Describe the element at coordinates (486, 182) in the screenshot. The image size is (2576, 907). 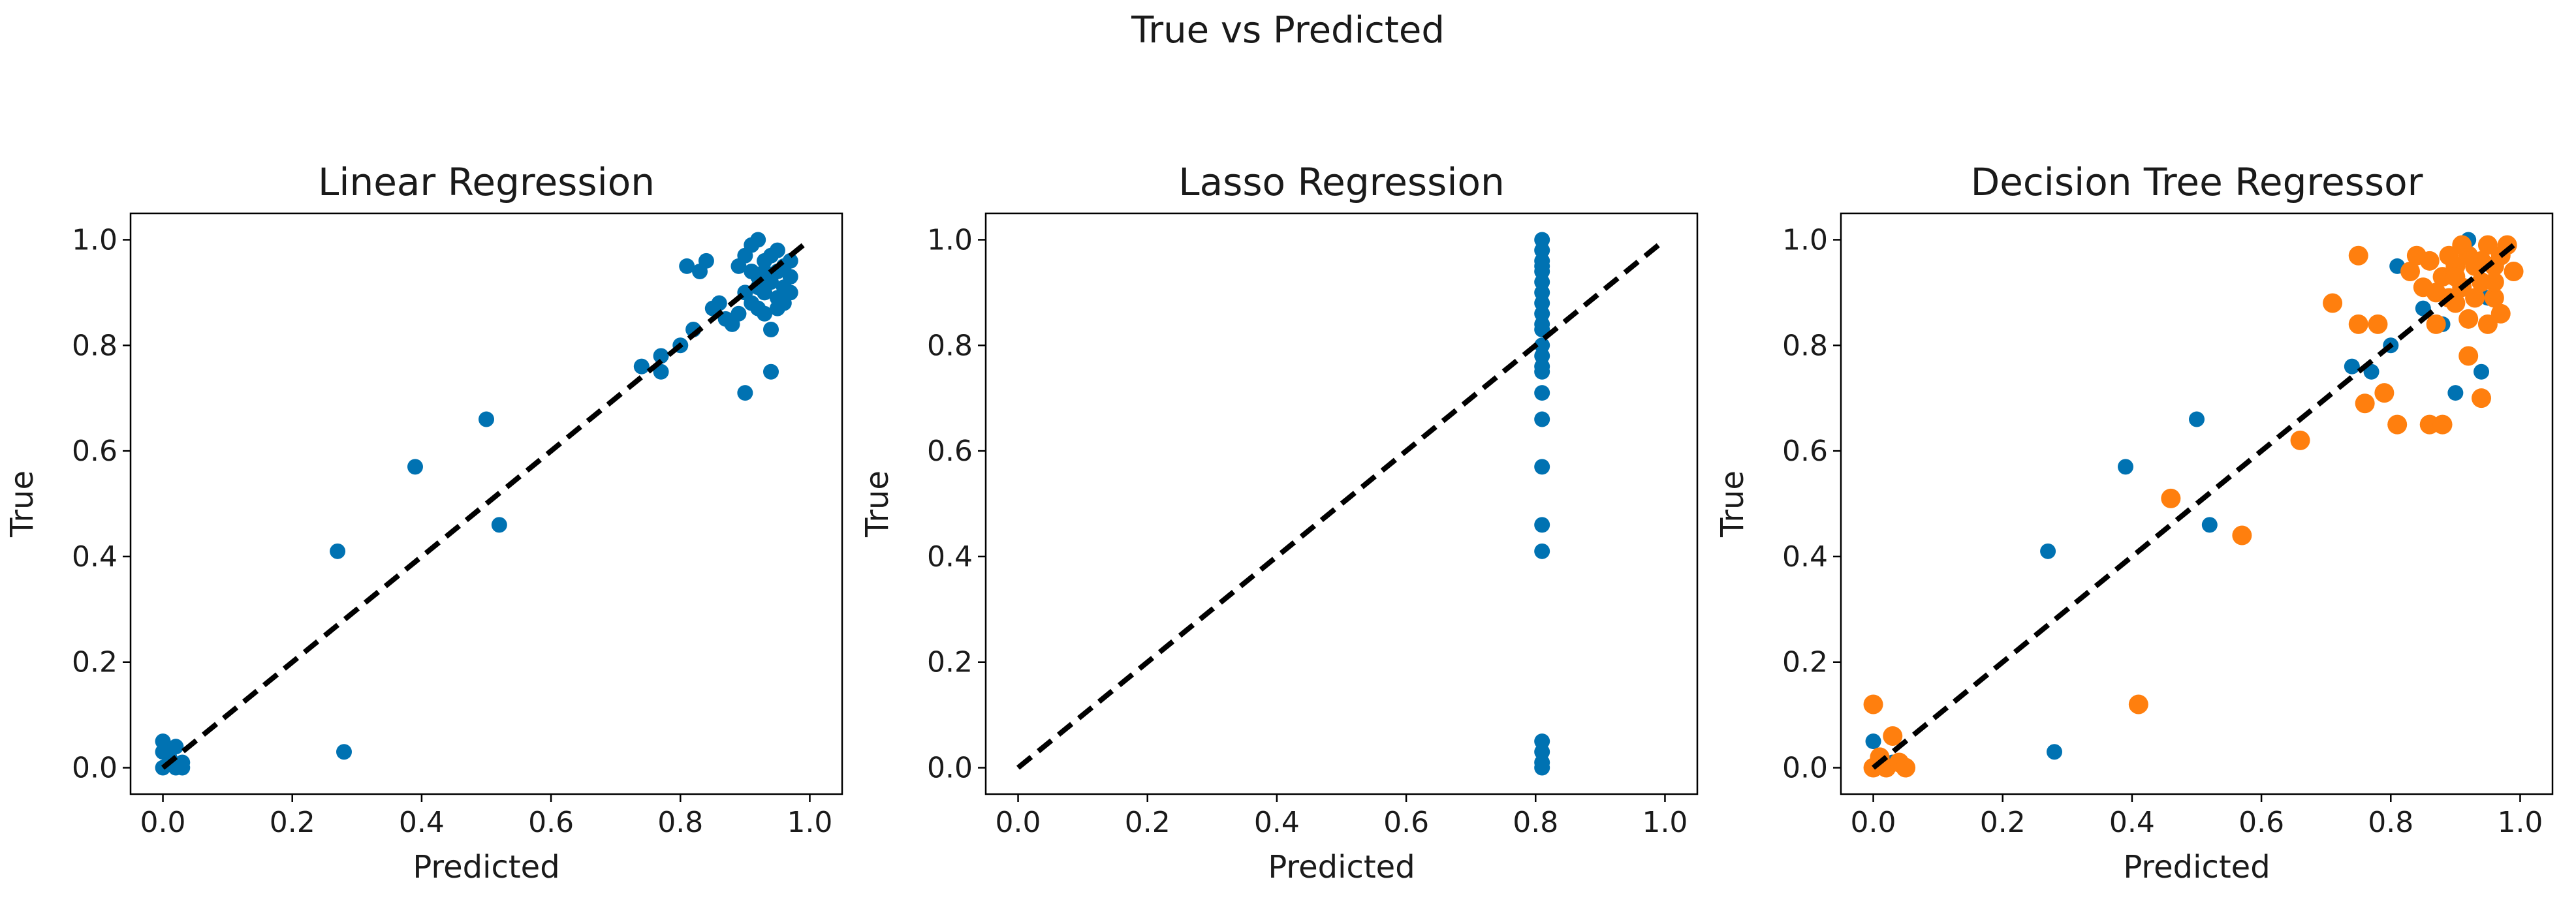
I see `subplot-title: Linear Regression` at that location.